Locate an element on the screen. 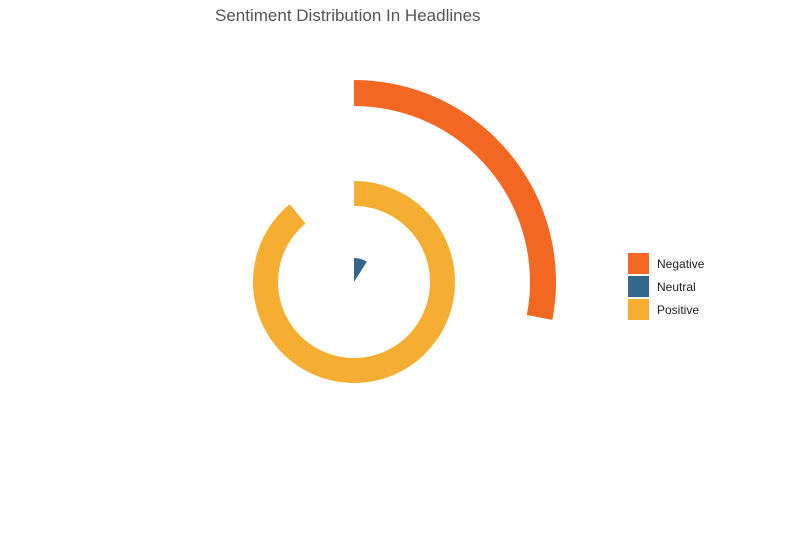 This screenshot has height=545, width=812. legend-label-neutral: Neutral is located at coordinates (676, 286).